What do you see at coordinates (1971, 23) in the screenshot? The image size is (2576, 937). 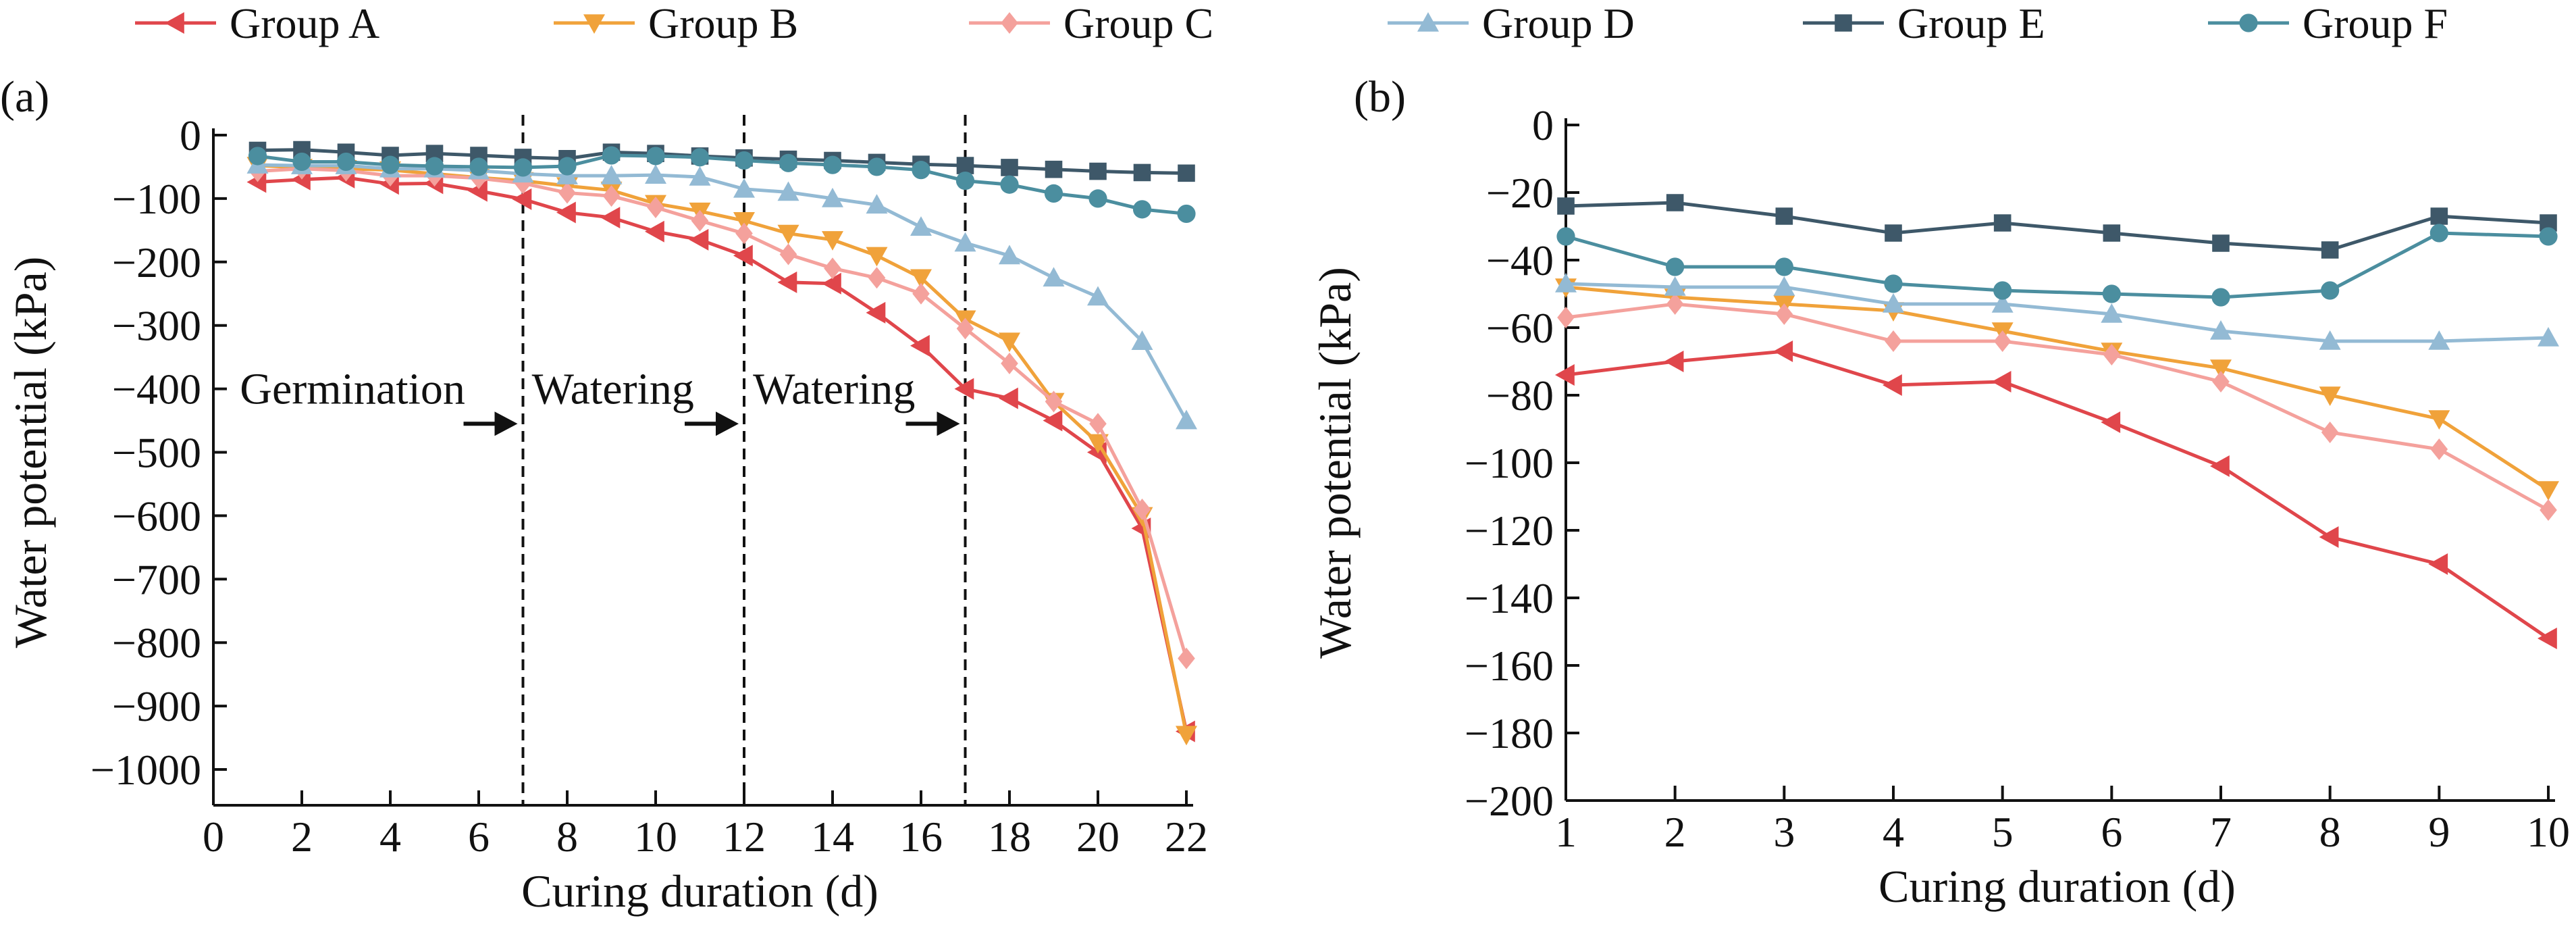 I see `legend-label: Group E` at bounding box center [1971, 23].